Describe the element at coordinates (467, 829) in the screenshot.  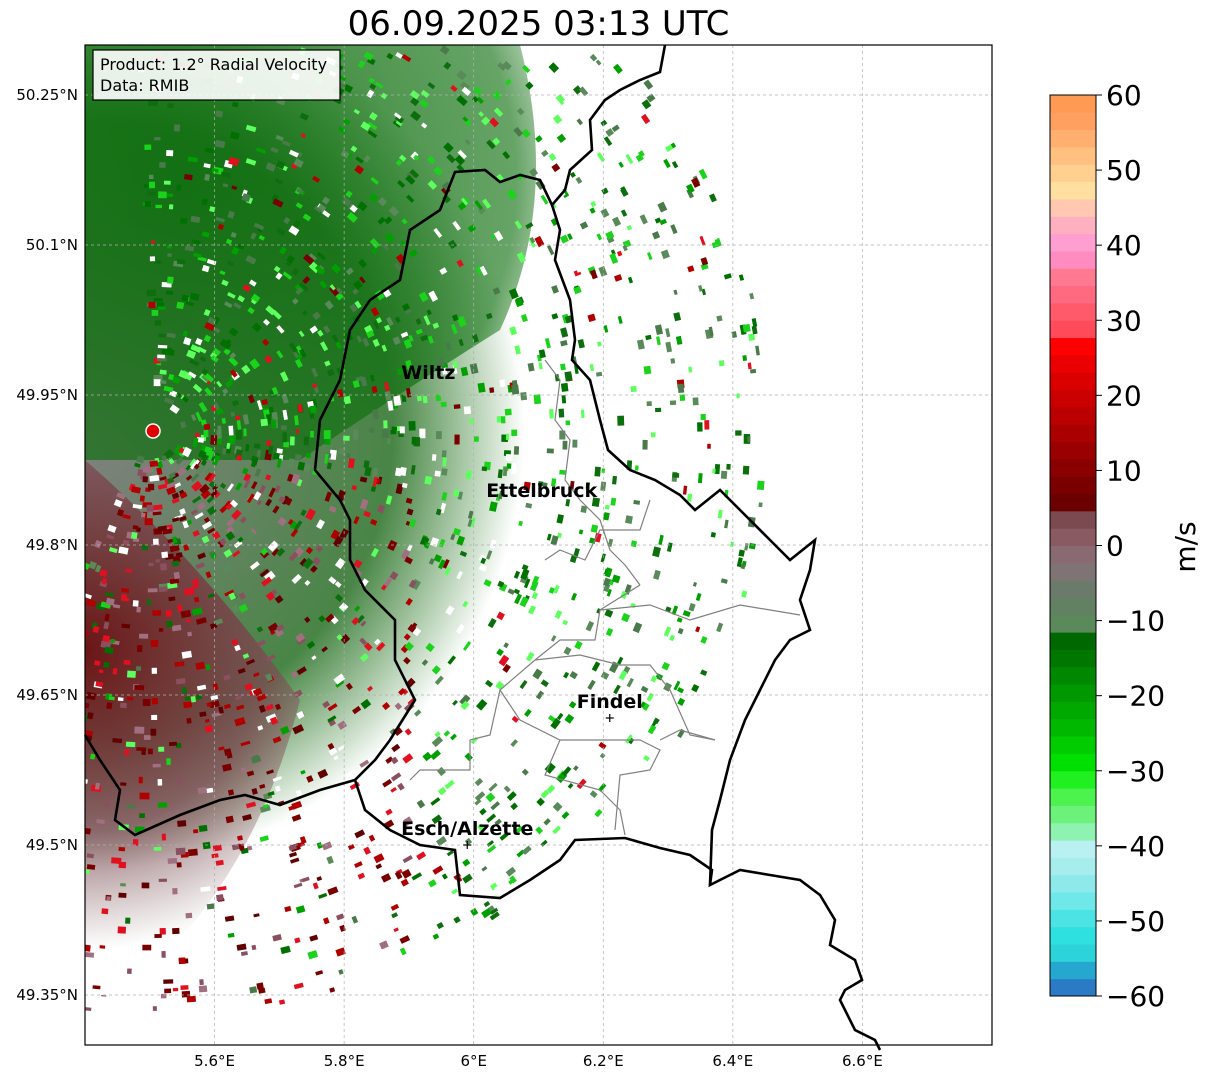
I see `city-label: Esch/Alzette` at that location.